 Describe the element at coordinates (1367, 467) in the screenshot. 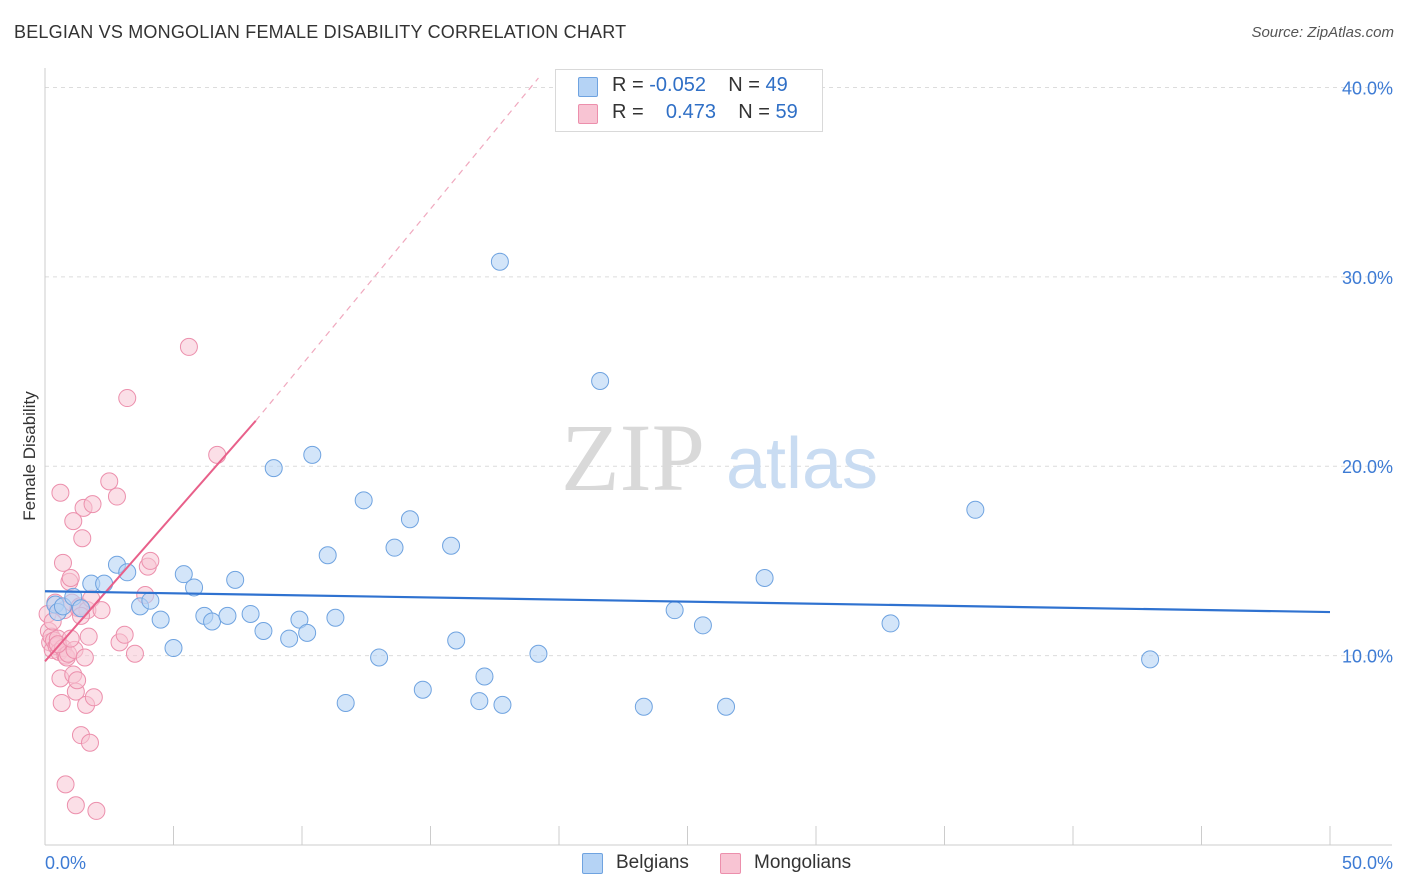

I see `y-tick-label: 20.0%` at that location.